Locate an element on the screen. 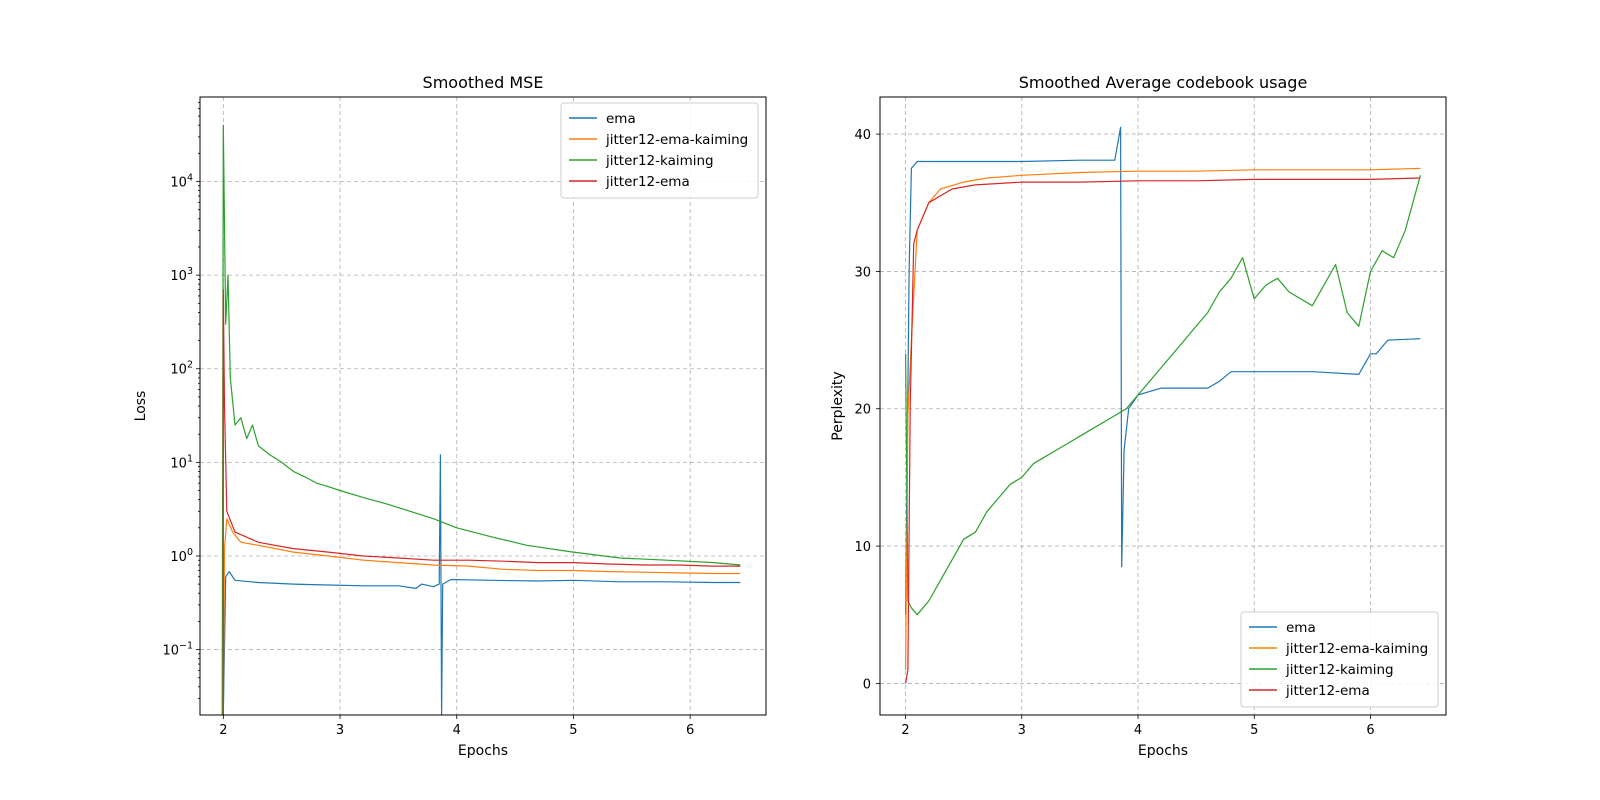  y-tick-exponent: 4 is located at coordinates (190, 178).